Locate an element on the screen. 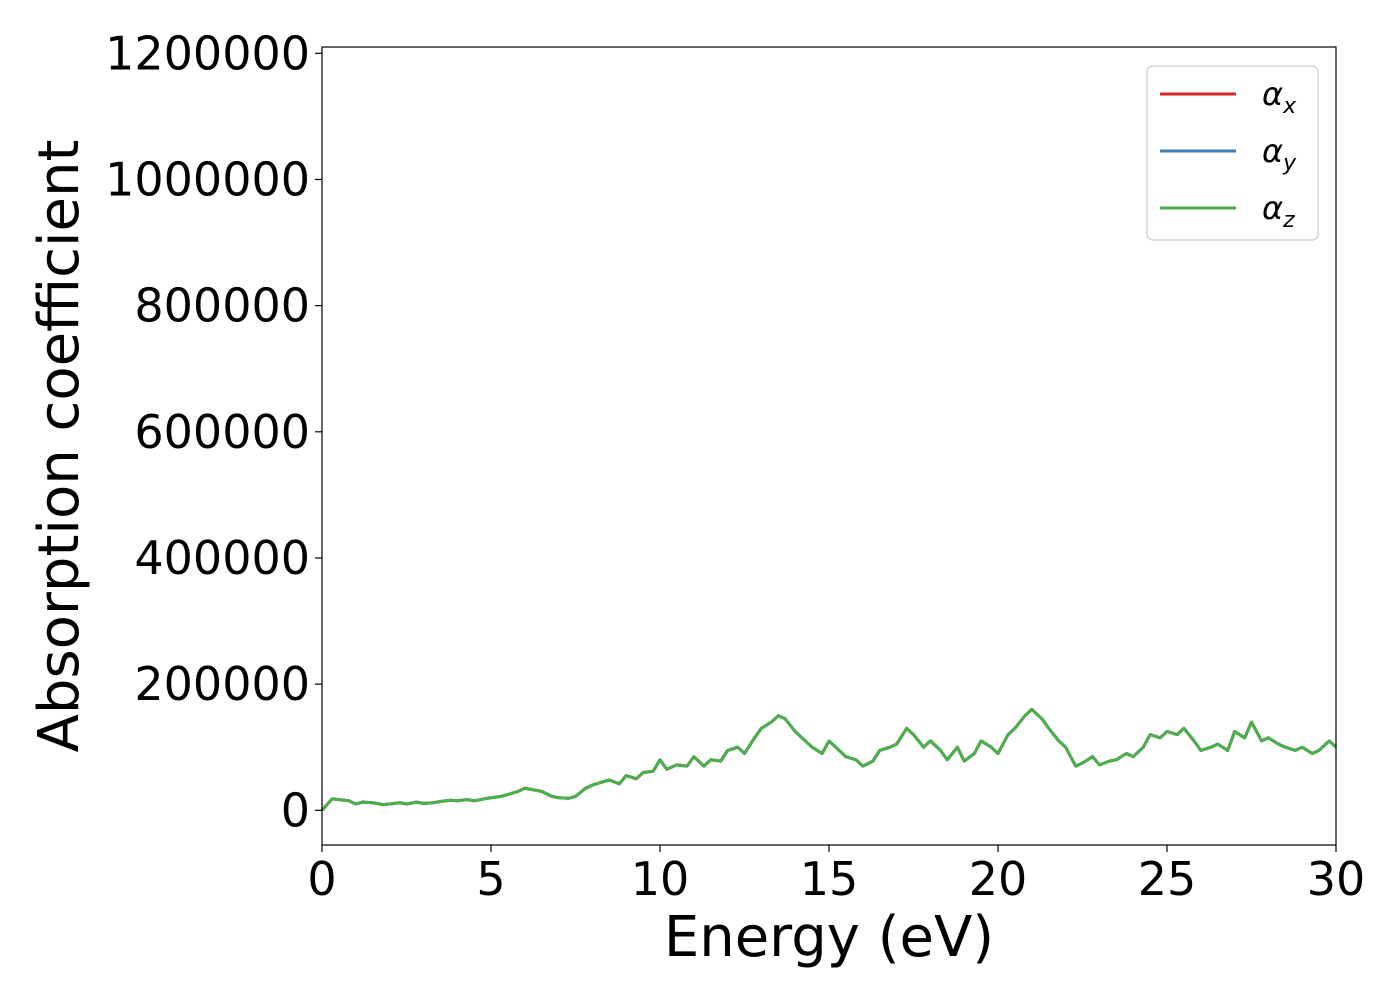  y-tick-label: 400000 is located at coordinates (222, 558).